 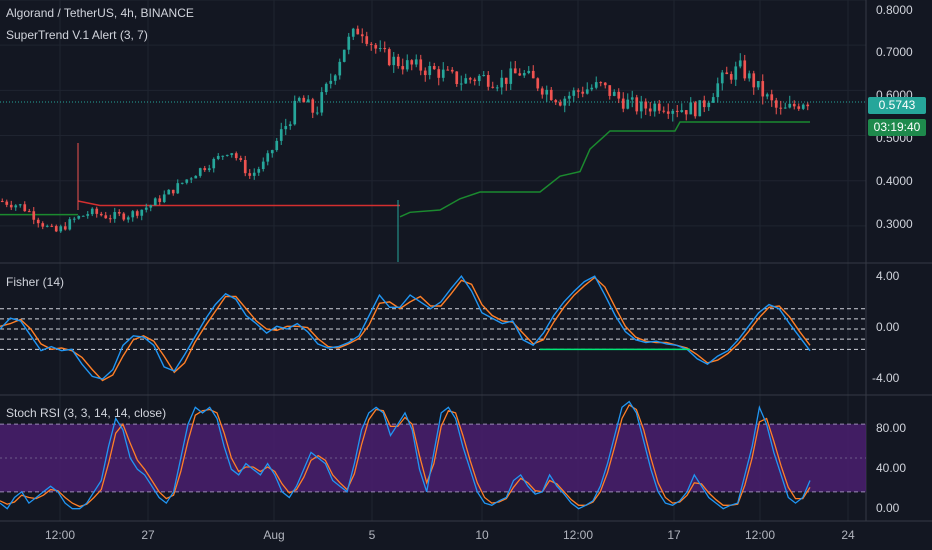 What do you see at coordinates (891, 428) in the screenshot?
I see `stoch-tick: 80.00` at bounding box center [891, 428].